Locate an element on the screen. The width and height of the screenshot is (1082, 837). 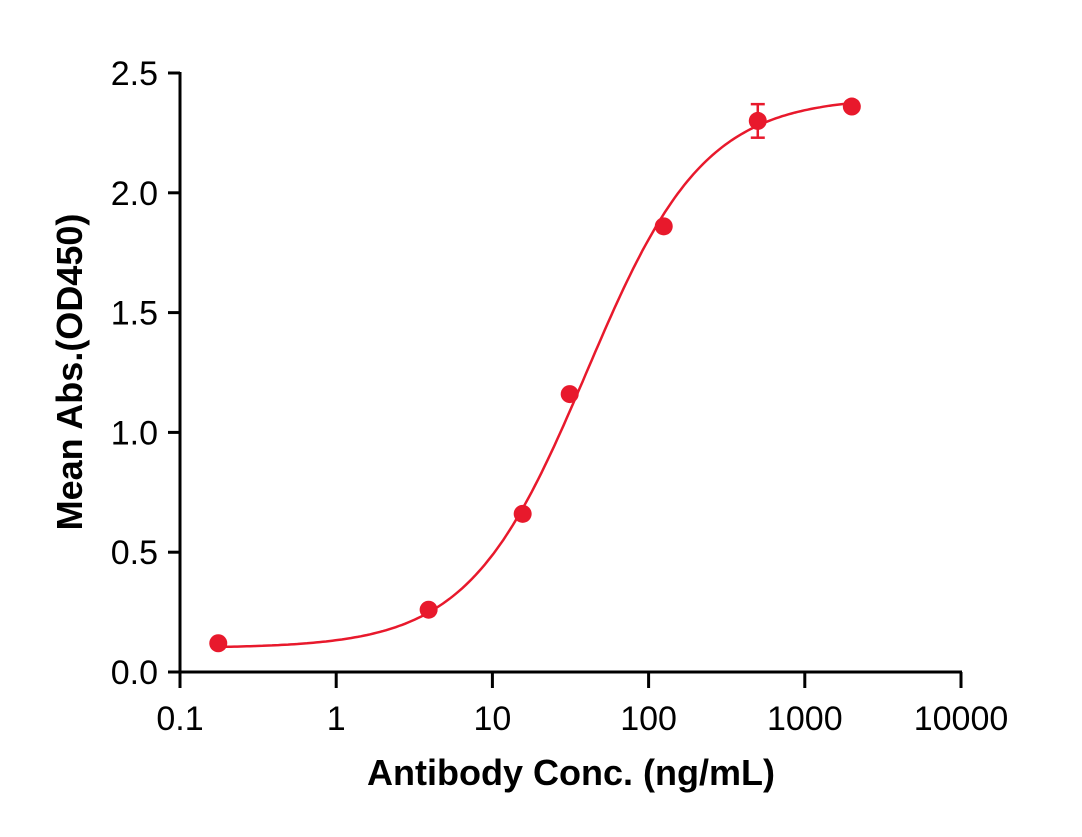
x-ticks: 0.1 1 10 100 1000 10000 is located at coordinates (582, 705).